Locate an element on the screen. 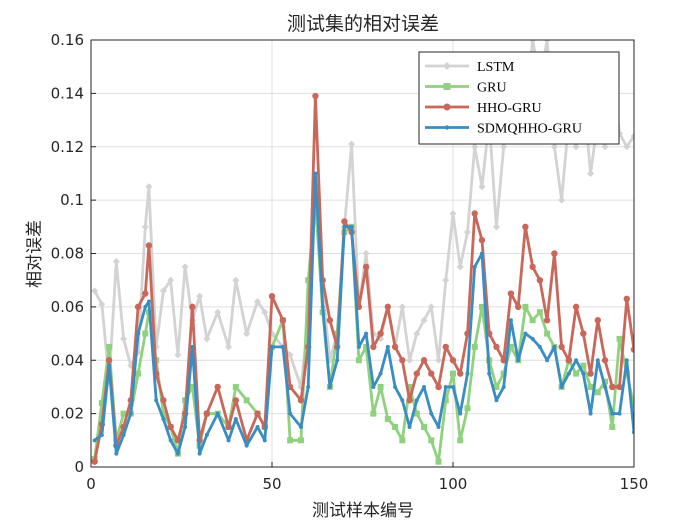  x-tick-label: 0 is located at coordinates (91, 484).